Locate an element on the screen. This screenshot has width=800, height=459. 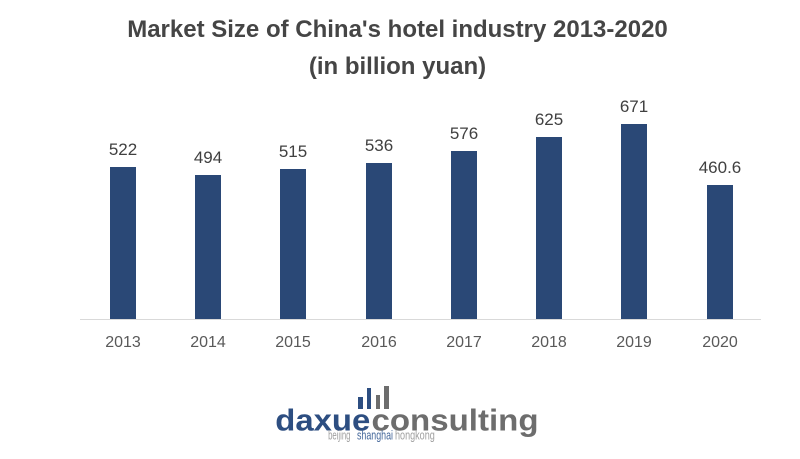
svg-text: daxue is located at coordinates (322, 420).